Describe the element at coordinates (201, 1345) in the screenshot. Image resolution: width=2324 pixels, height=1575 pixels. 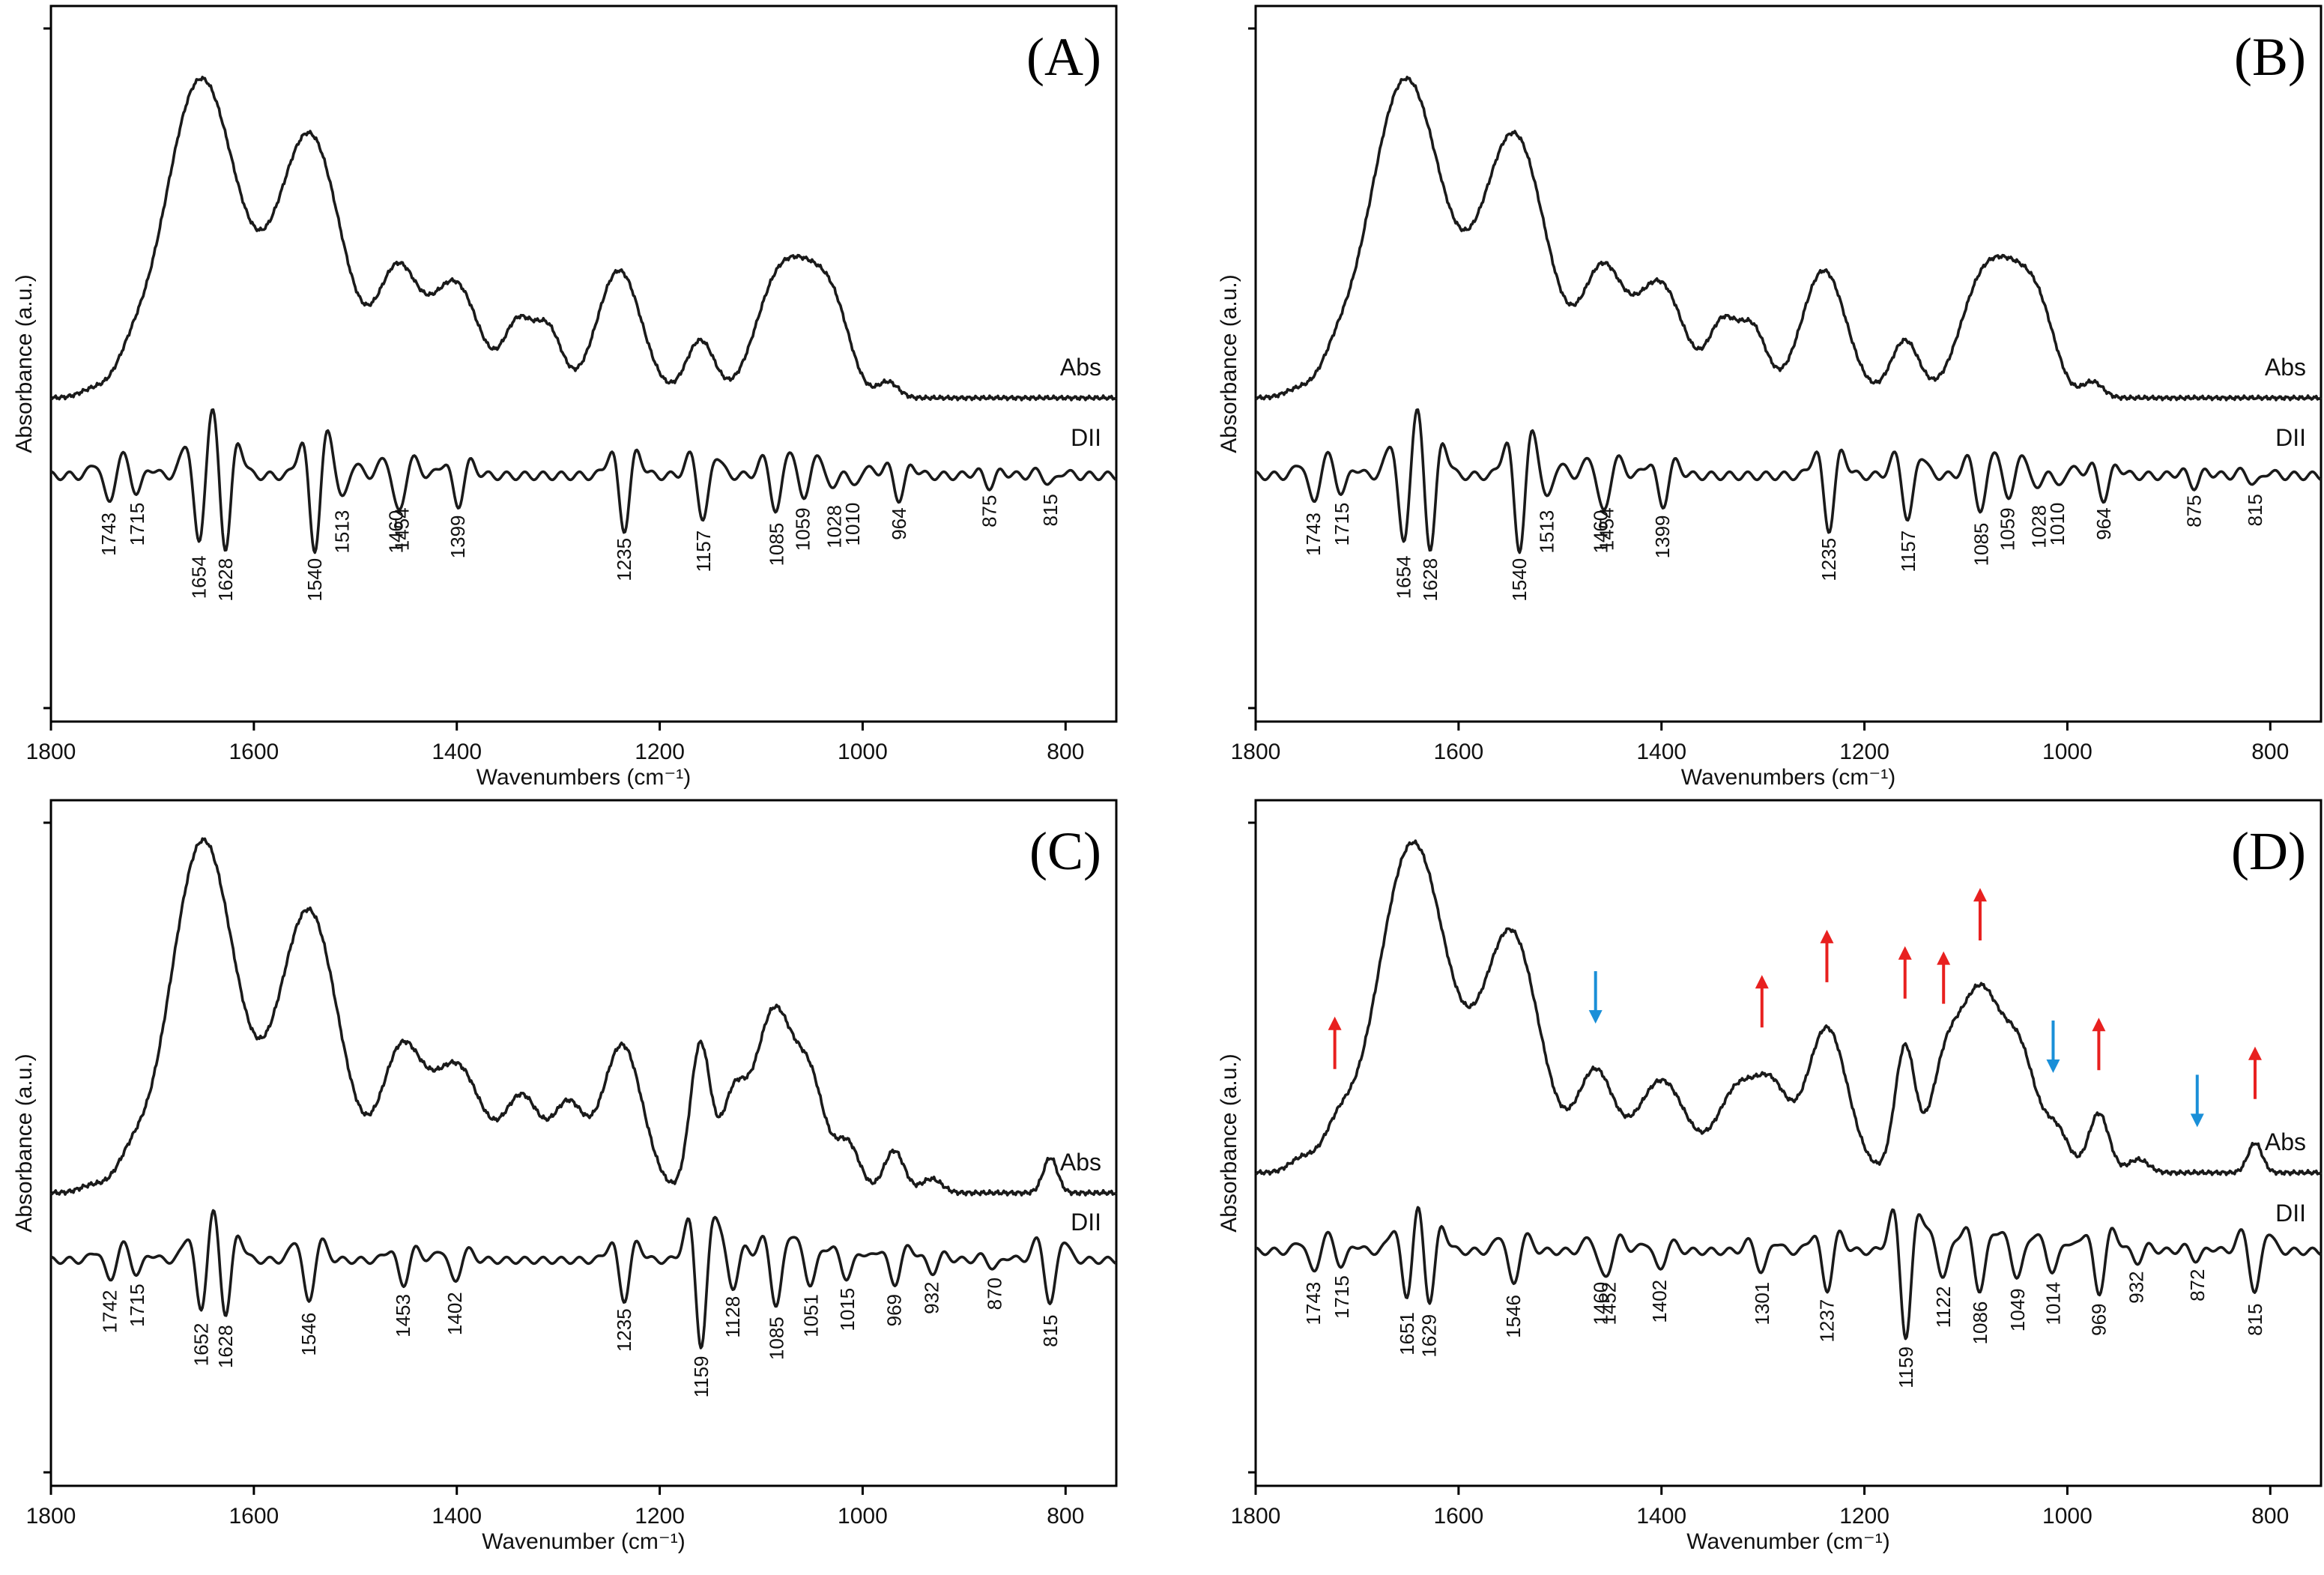
I see `peak-label: 1652` at that location.